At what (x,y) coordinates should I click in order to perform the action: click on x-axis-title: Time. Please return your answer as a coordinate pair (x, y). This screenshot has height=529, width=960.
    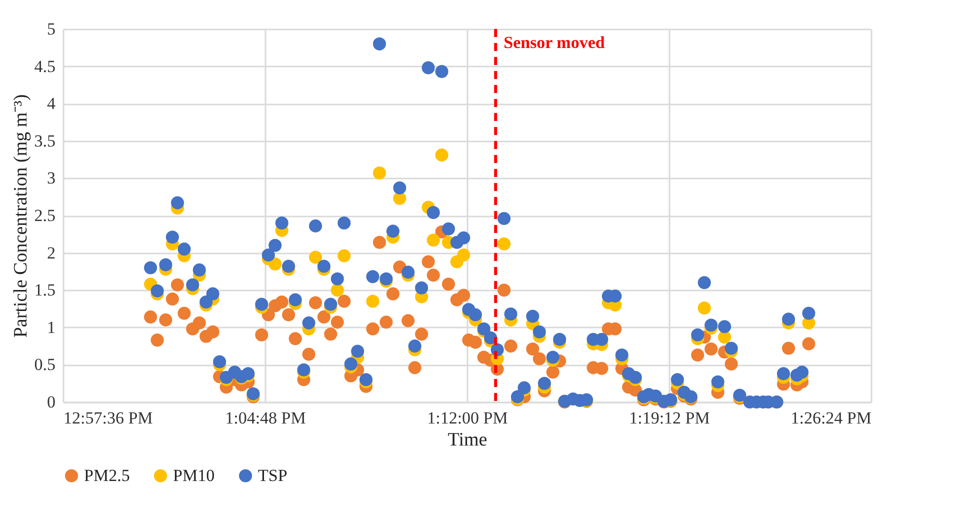
    Looking at the image, I should click on (468, 440).